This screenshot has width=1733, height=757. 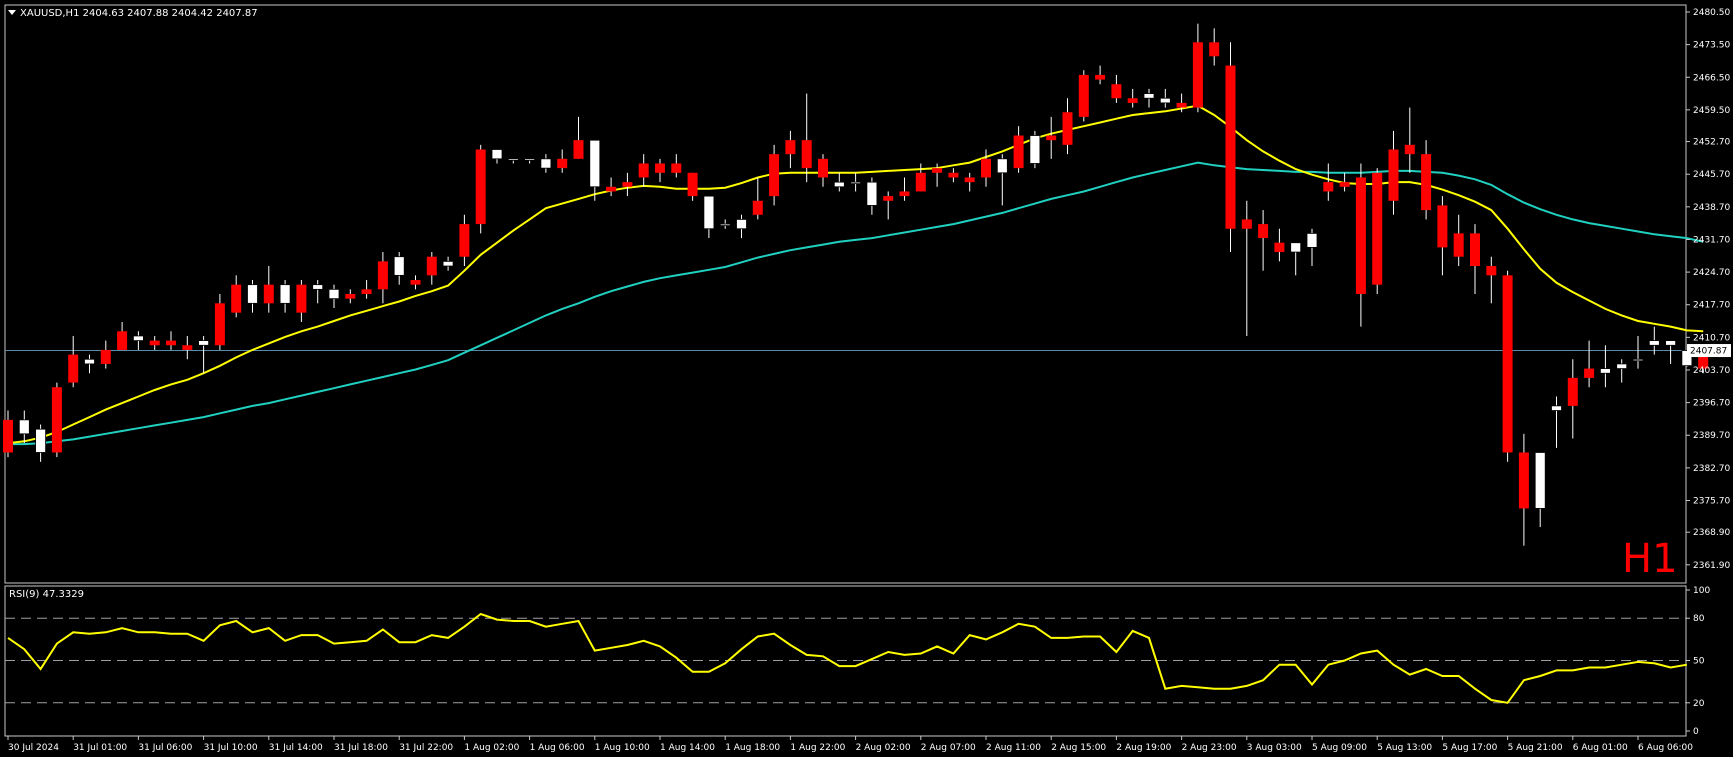 What do you see at coordinates (33, 748) in the screenshot?
I see `time-axis-label: 30 Jul 2024` at bounding box center [33, 748].